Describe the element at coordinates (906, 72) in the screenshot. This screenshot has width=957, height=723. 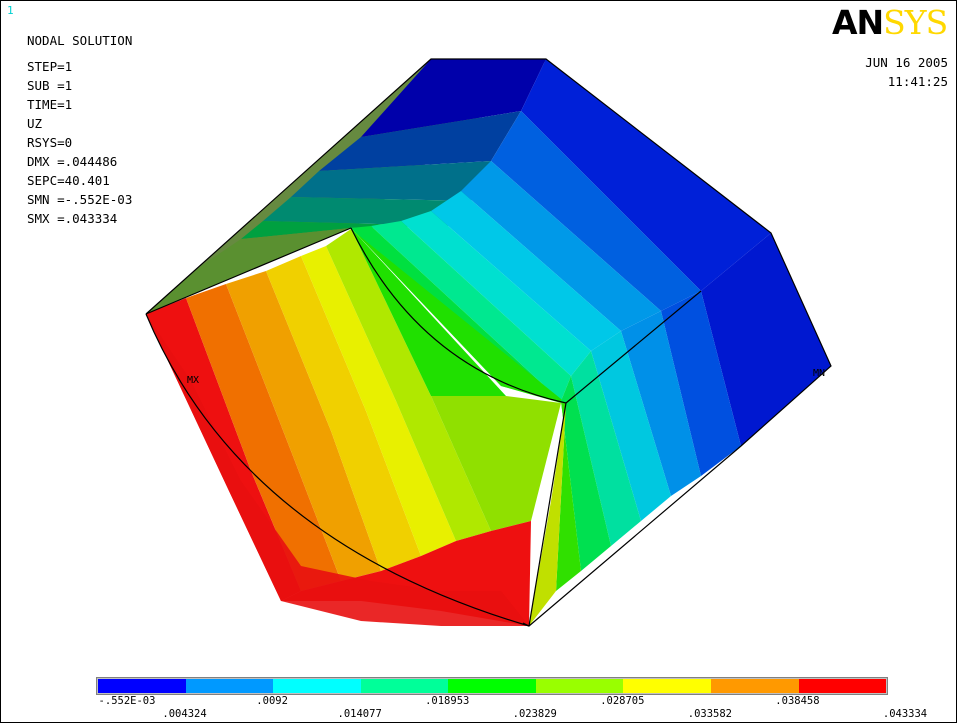
I see `timestamp-block: JUN 16 2005 11:41:25` at that location.